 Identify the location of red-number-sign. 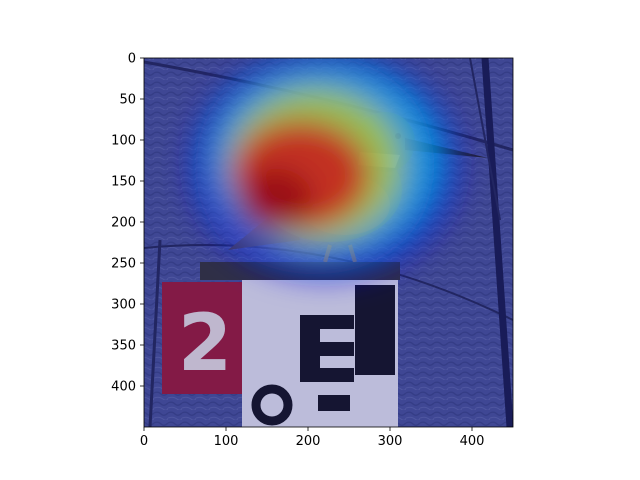
(205, 338).